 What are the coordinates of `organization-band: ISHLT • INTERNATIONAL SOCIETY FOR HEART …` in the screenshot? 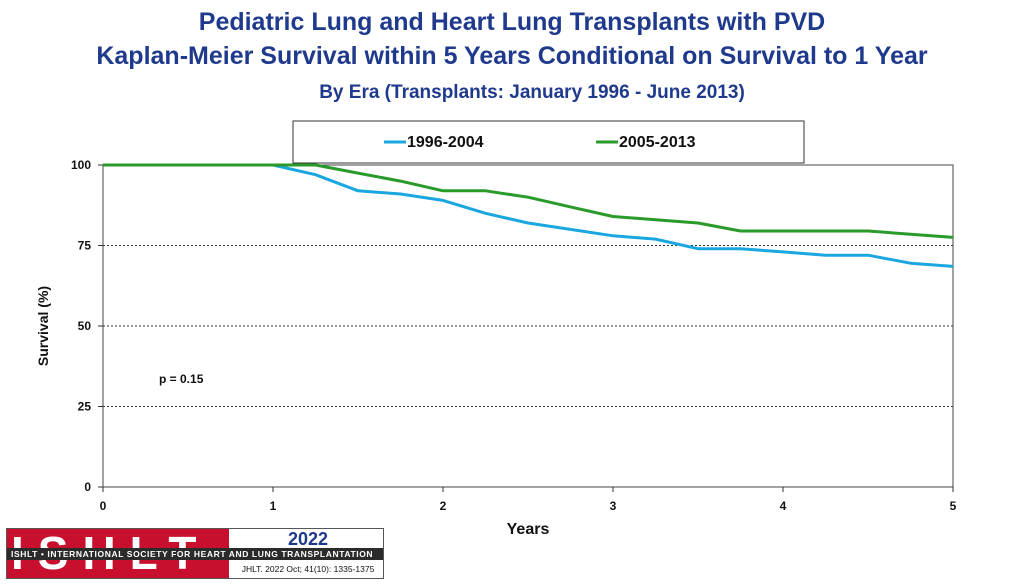 It's located at (195, 554).